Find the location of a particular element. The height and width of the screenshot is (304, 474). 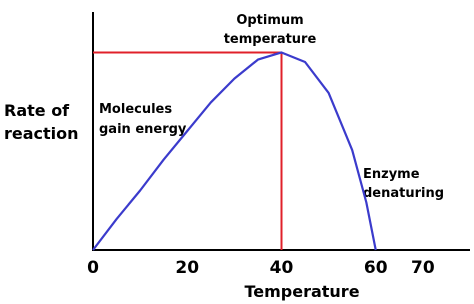

x-tick-label: 40 is located at coordinates (282, 268).